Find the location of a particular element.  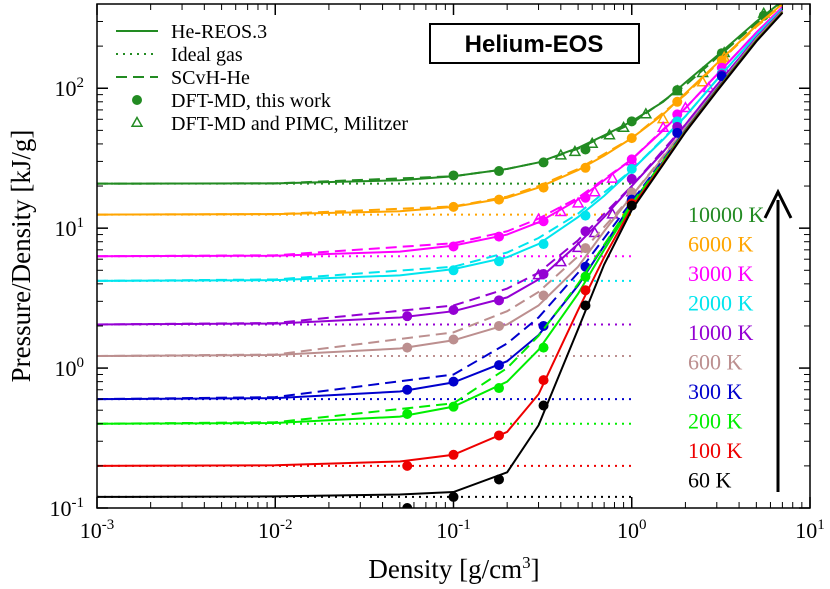

x-tick-label: 10⁻³ is located at coordinates (97, 530).